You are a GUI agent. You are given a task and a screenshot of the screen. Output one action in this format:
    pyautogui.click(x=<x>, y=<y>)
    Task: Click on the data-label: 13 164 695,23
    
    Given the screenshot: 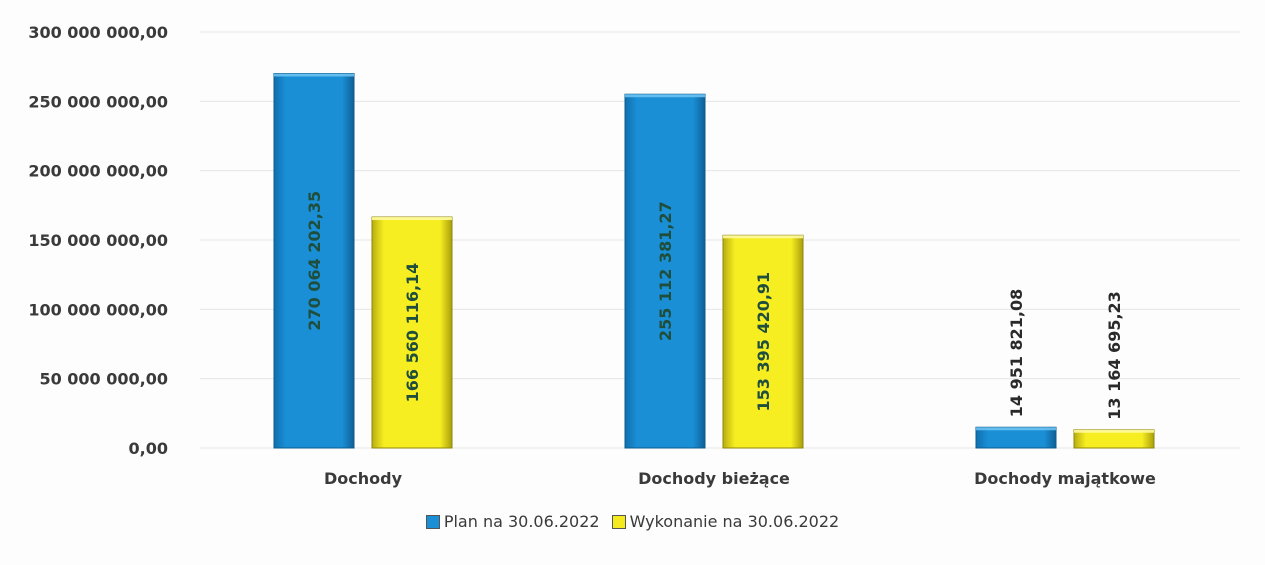 What is the action you would take?
    pyautogui.click(x=1114, y=355)
    